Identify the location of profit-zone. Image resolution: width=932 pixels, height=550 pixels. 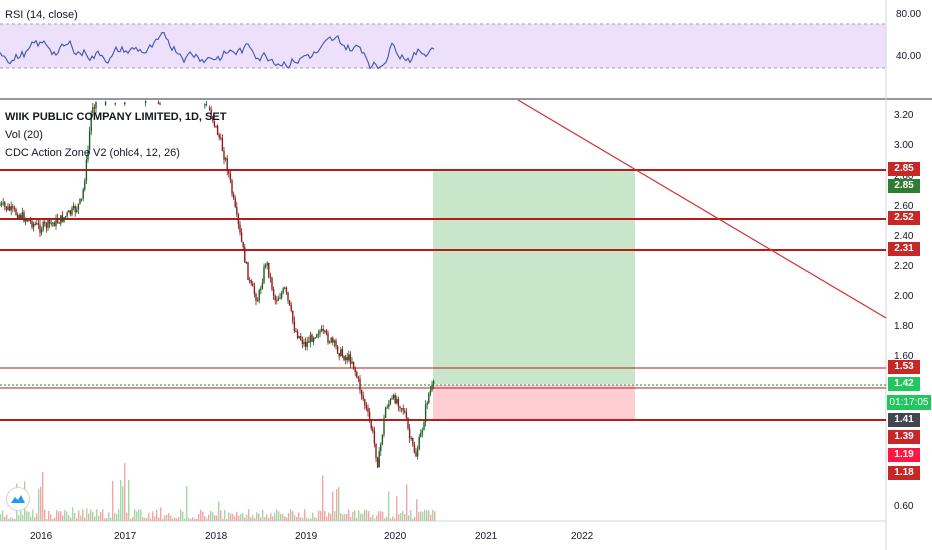
(534, 277).